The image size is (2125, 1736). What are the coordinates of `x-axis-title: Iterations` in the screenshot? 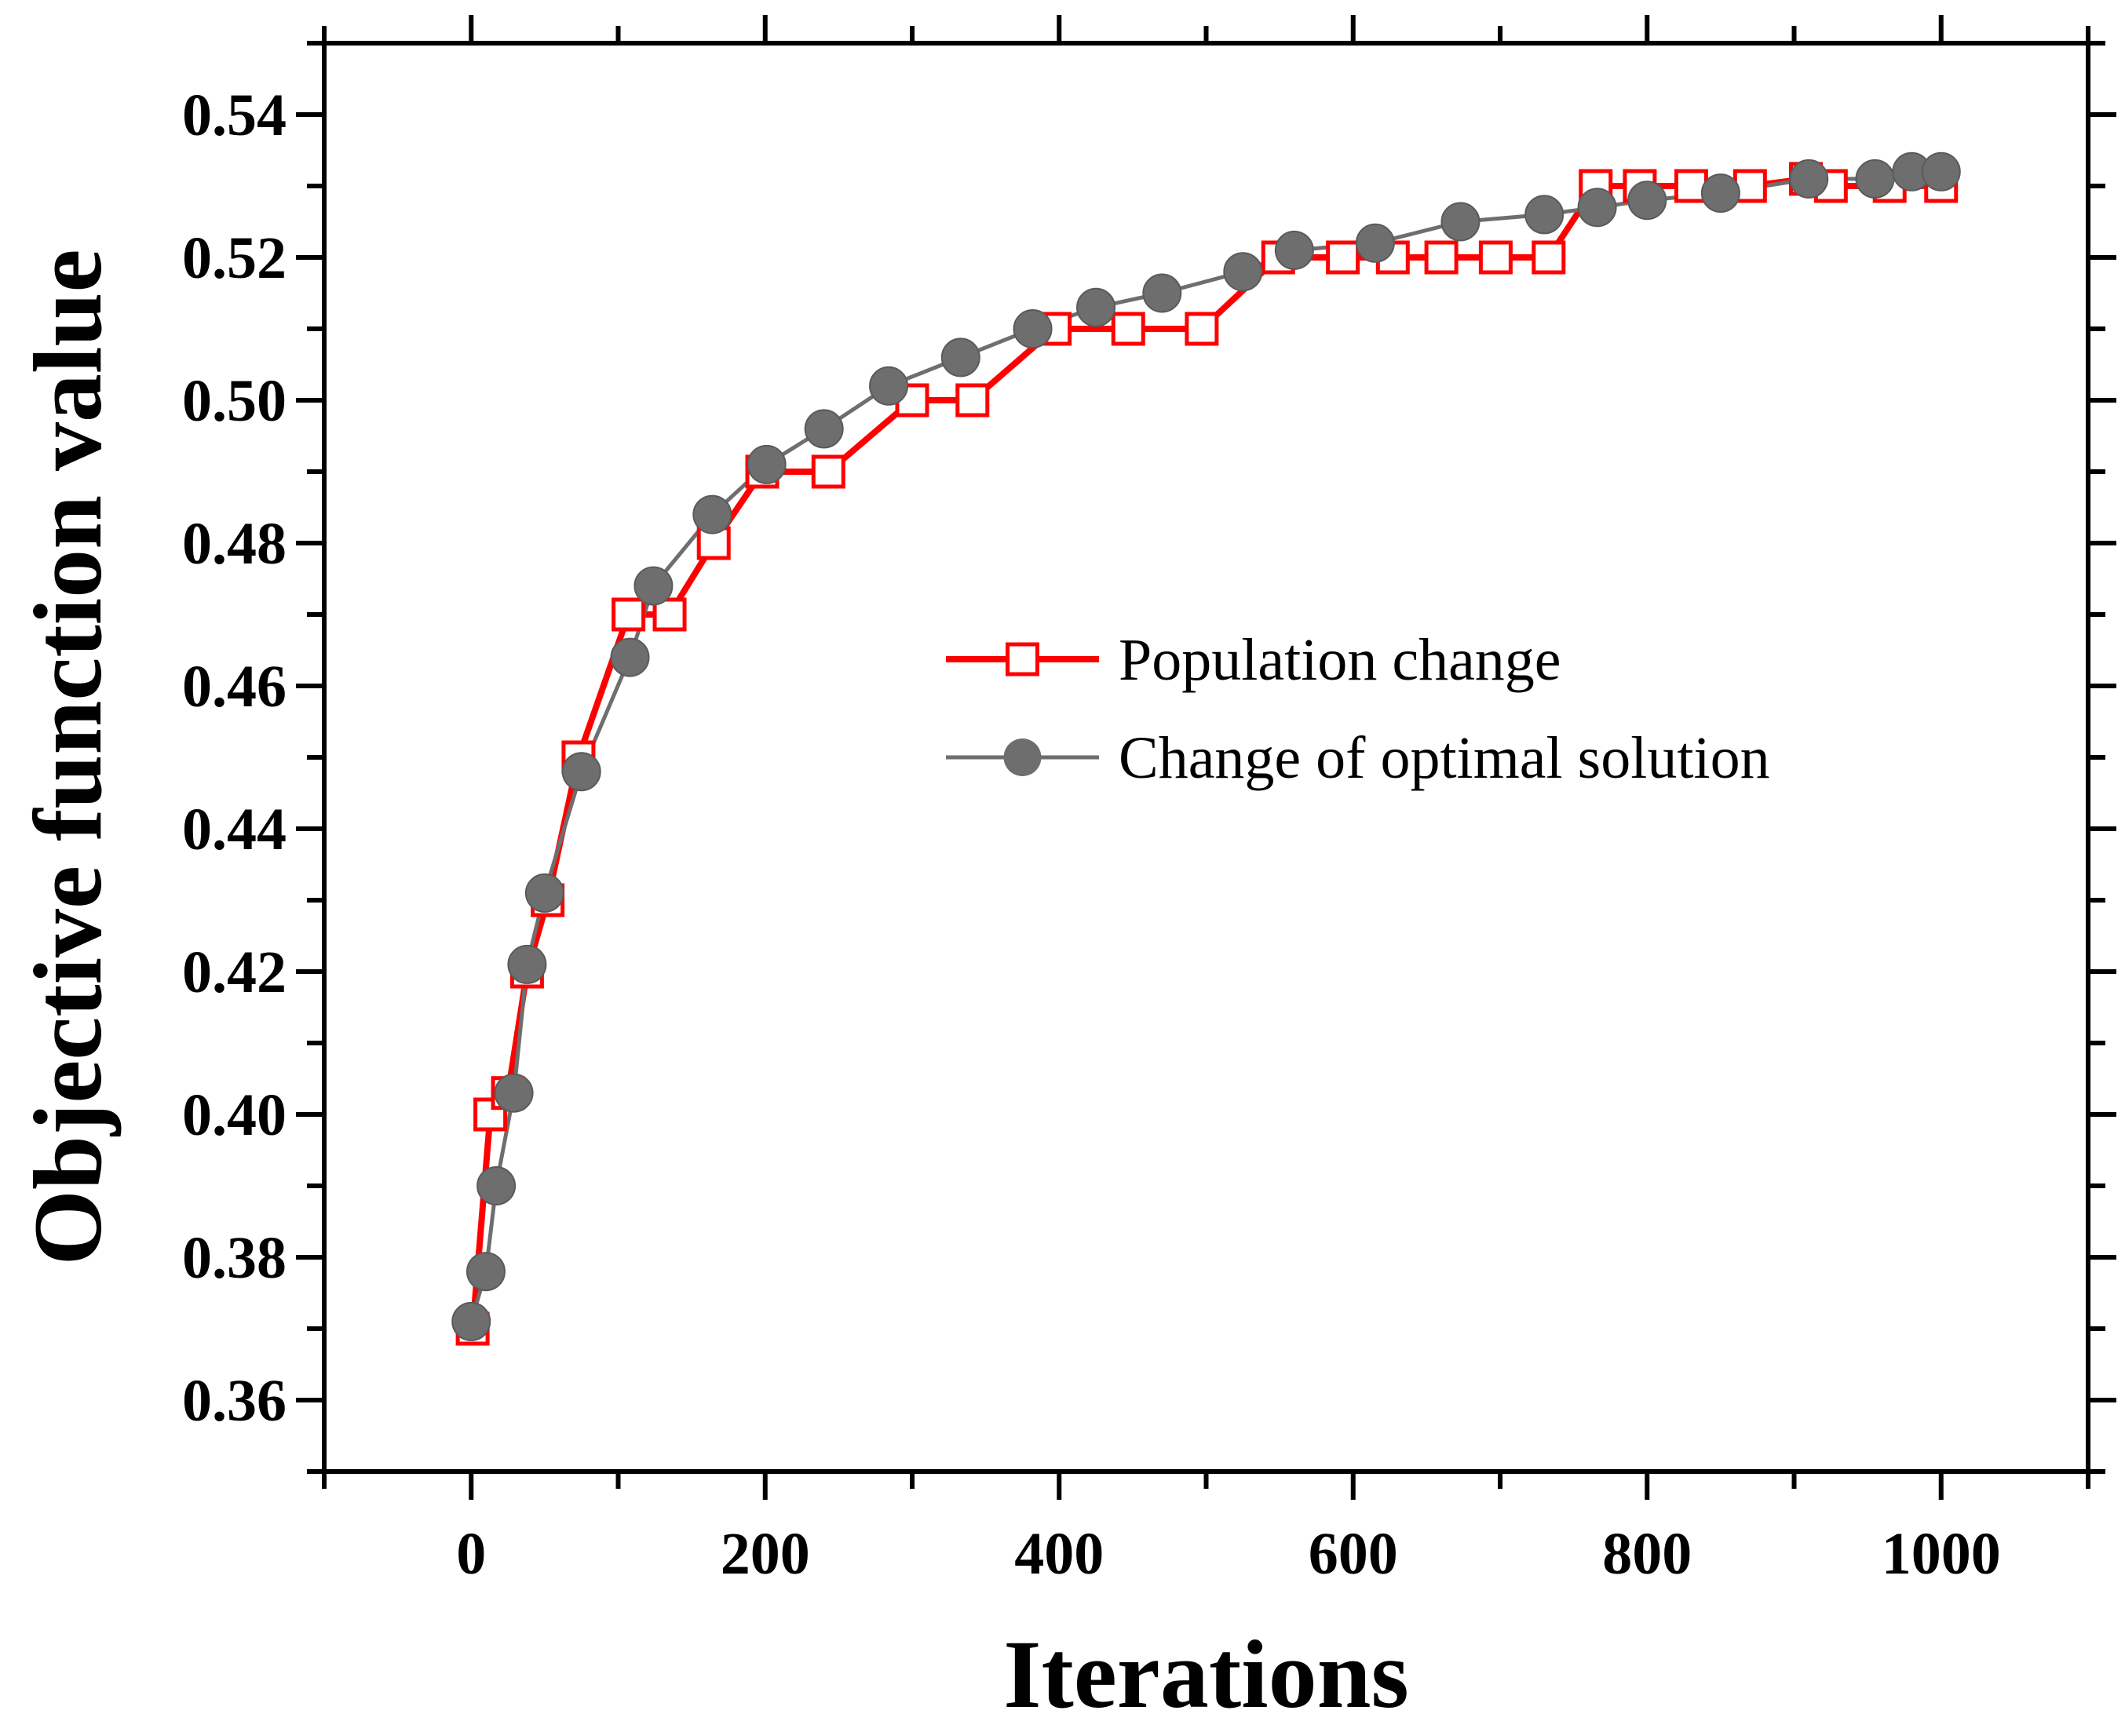 It's located at (1206, 1674).